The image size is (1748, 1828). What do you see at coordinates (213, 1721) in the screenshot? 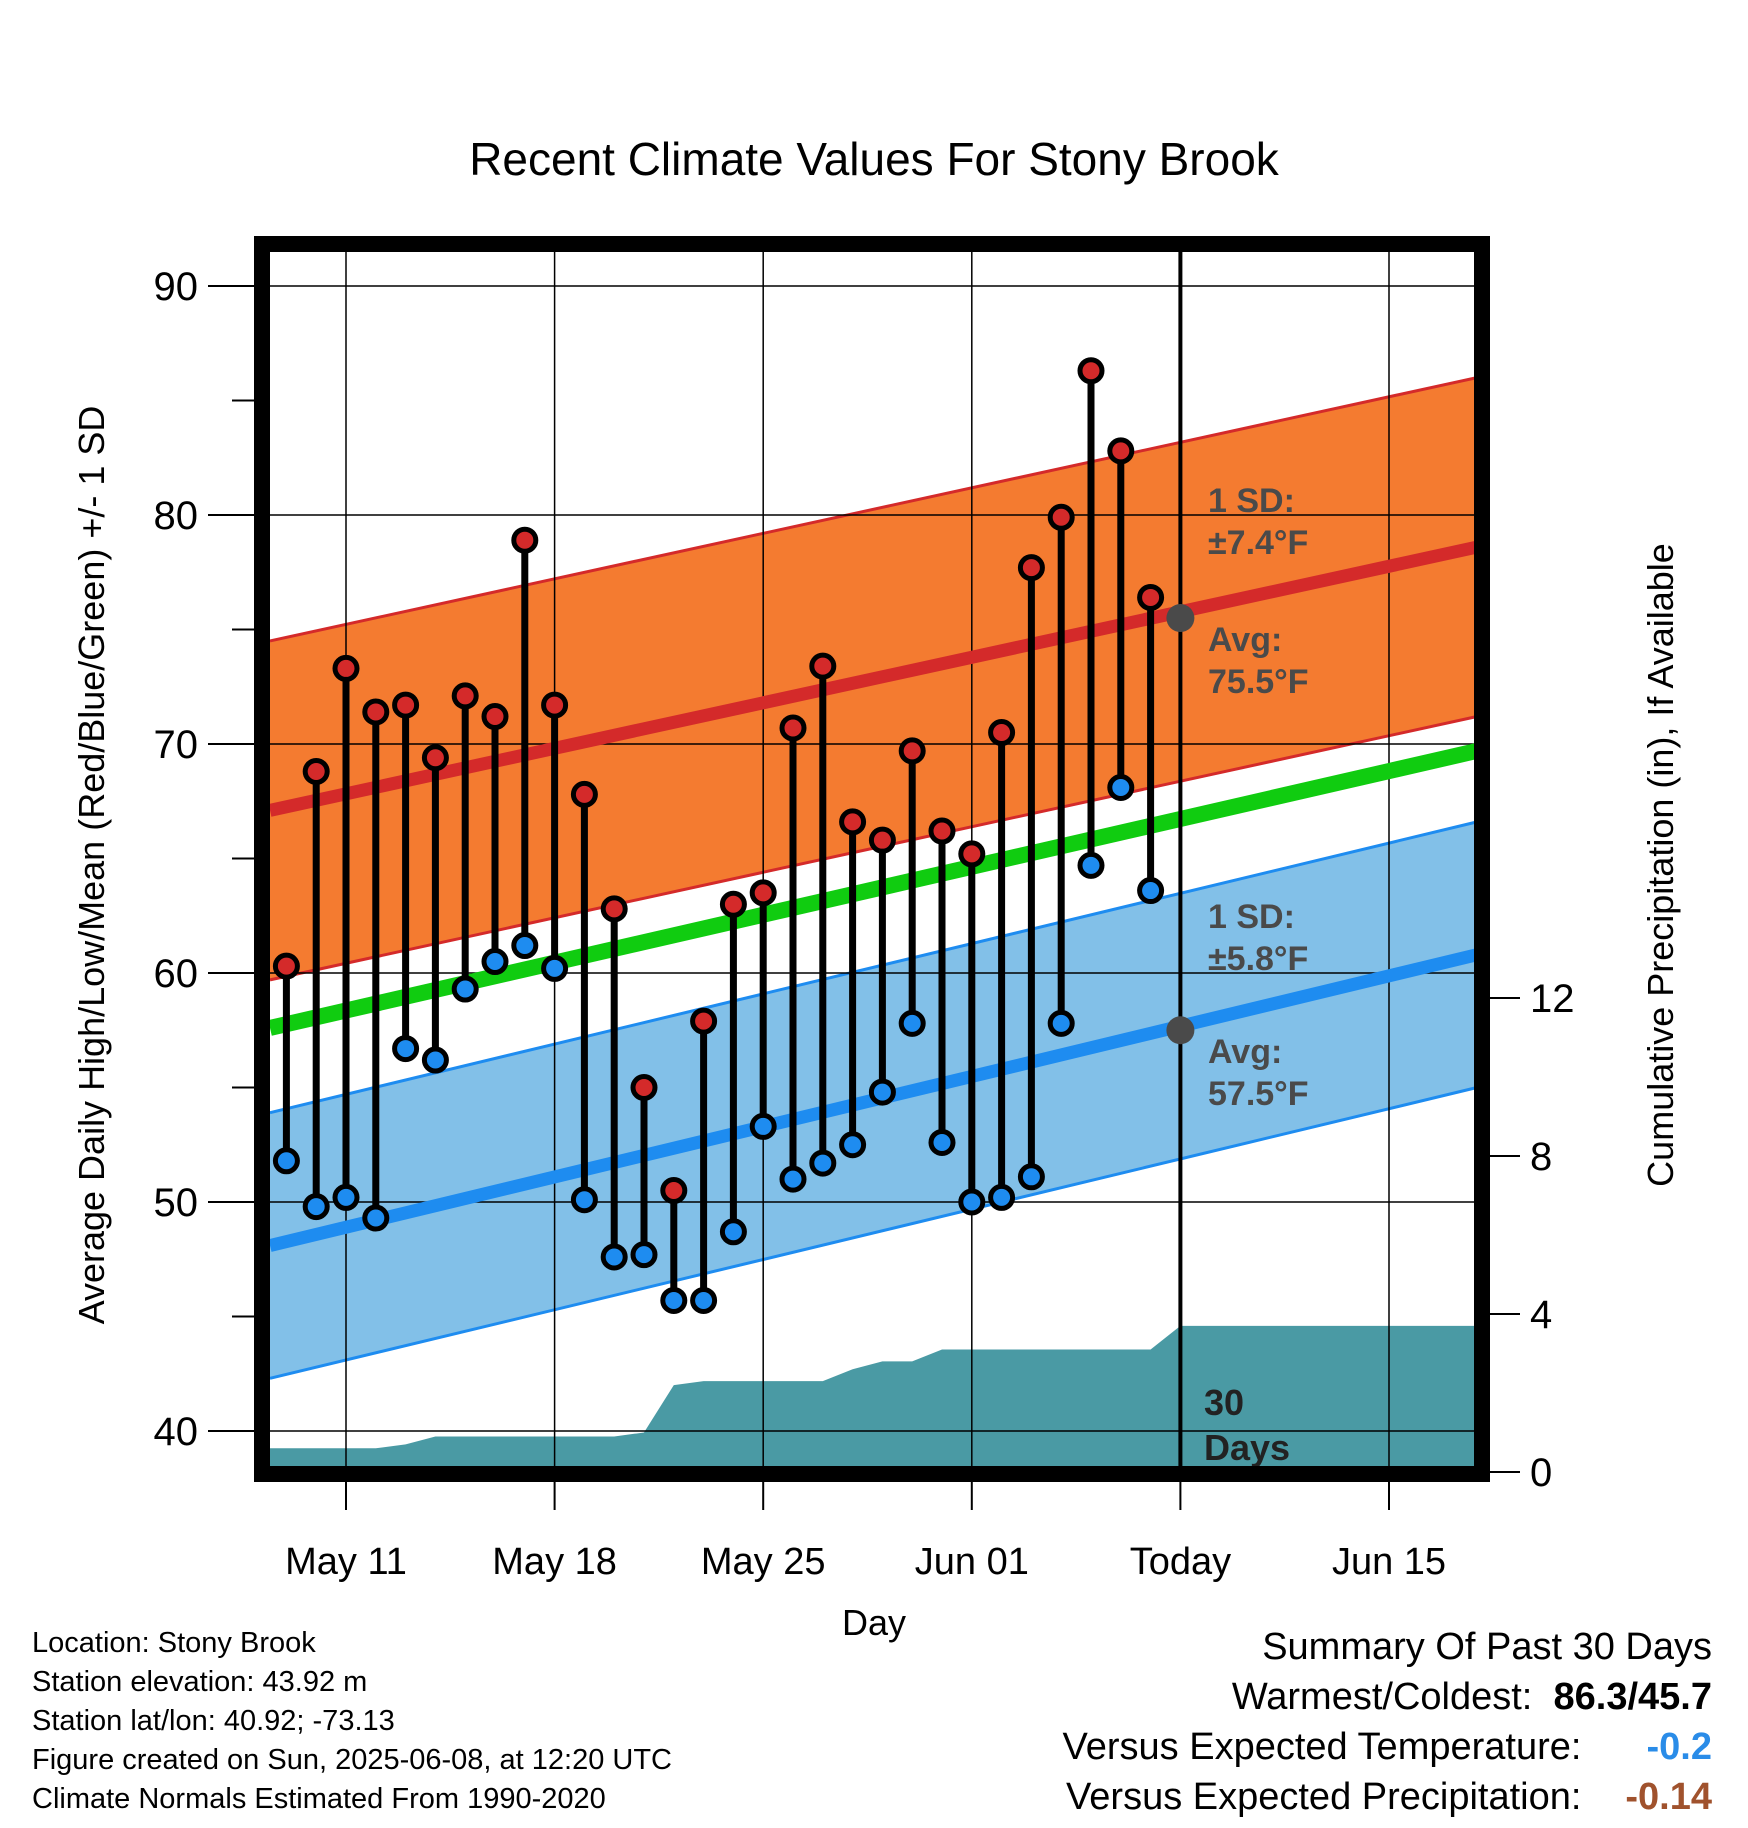
I see `latlon-text: Station lat/lon: 40.92; -73.13` at bounding box center [213, 1721].